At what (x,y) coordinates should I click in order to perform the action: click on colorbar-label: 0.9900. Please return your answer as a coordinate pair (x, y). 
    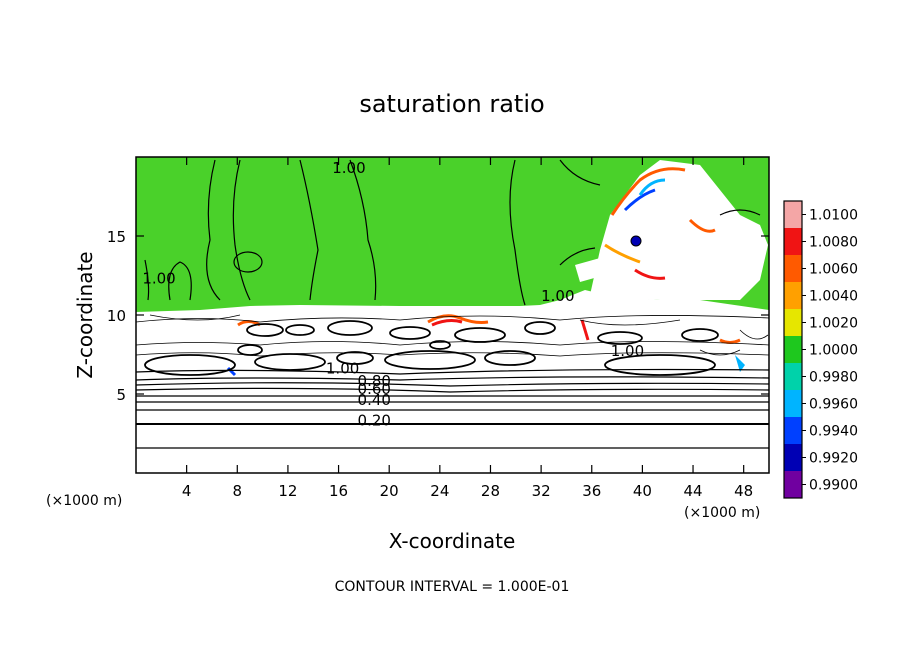
    Looking at the image, I should click on (833, 486).